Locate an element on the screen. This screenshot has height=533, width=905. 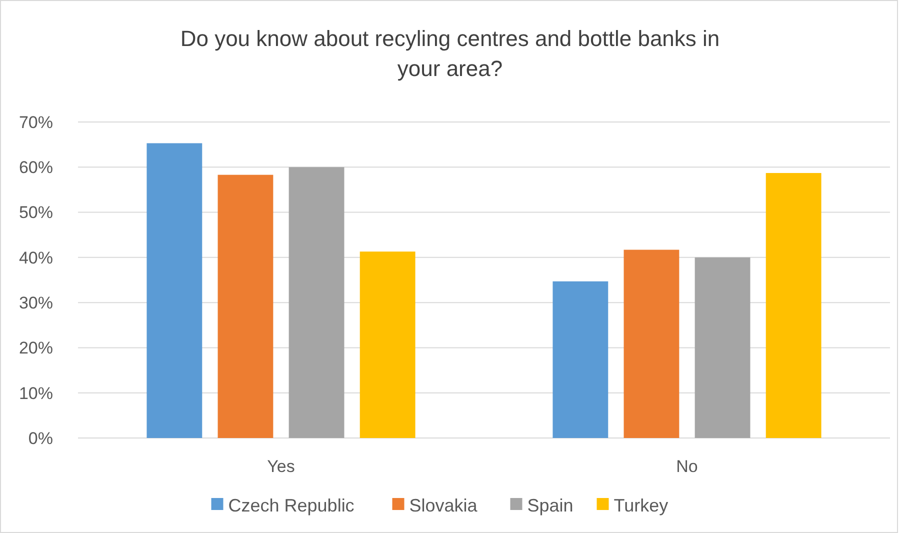
x-tick-label: Yes is located at coordinates (281, 466).